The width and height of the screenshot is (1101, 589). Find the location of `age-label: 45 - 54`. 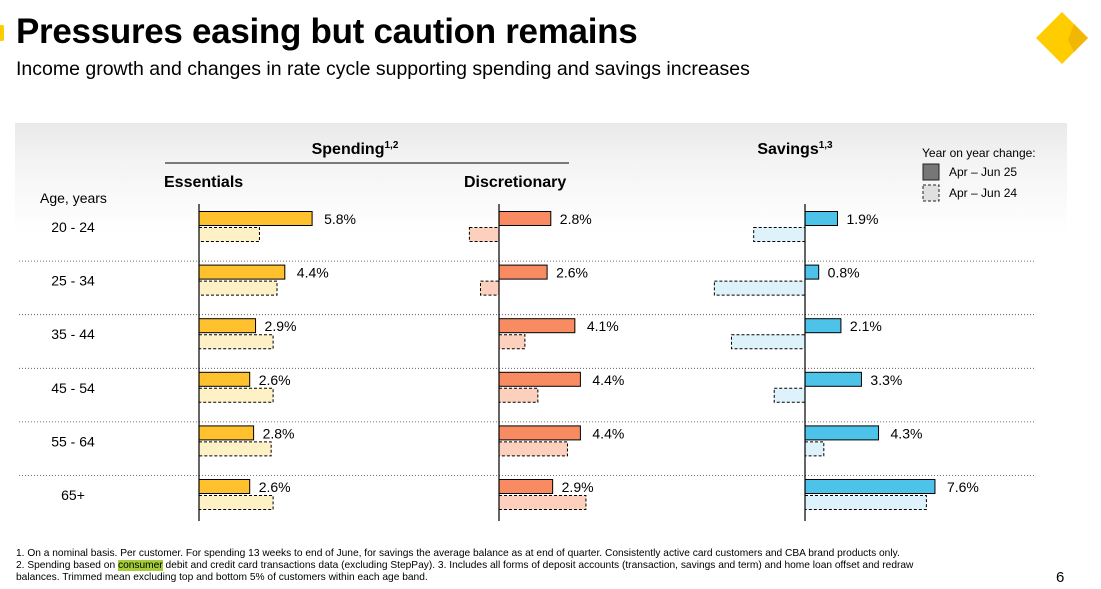

age-label: 45 - 54 is located at coordinates (73, 388).